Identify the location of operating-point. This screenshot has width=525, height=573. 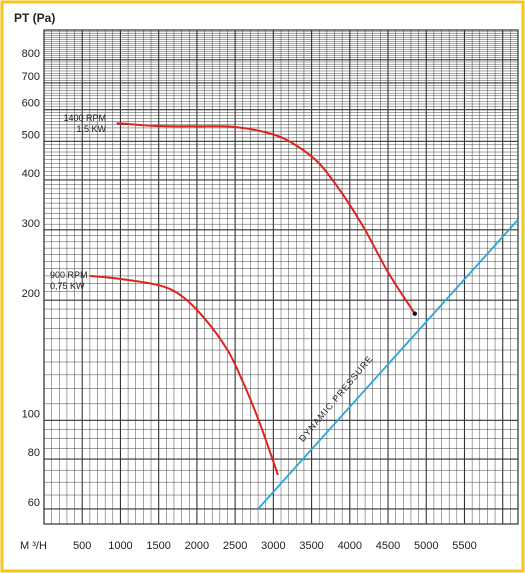
(414, 313).